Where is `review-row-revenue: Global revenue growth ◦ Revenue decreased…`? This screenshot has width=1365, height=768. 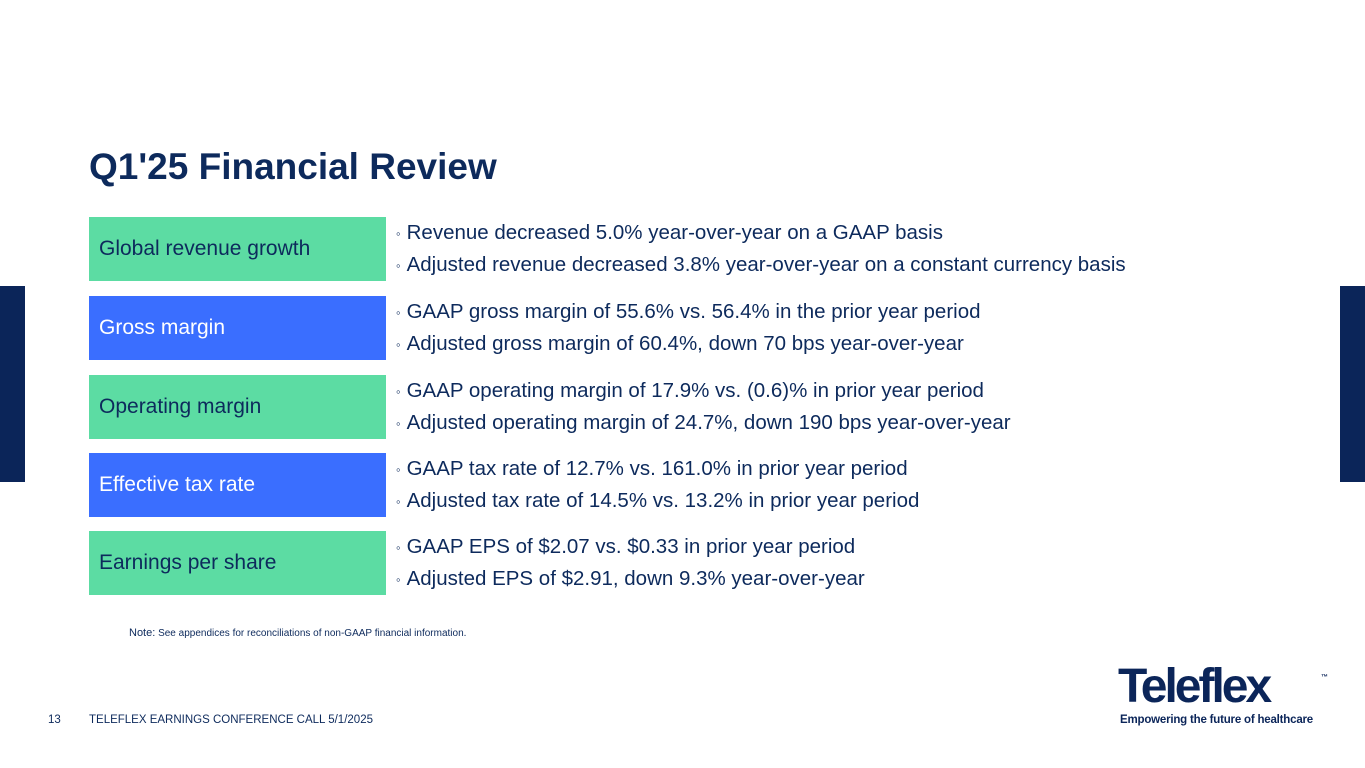 review-row-revenue: Global revenue growth ◦ Revenue decreased… is located at coordinates (689, 249).